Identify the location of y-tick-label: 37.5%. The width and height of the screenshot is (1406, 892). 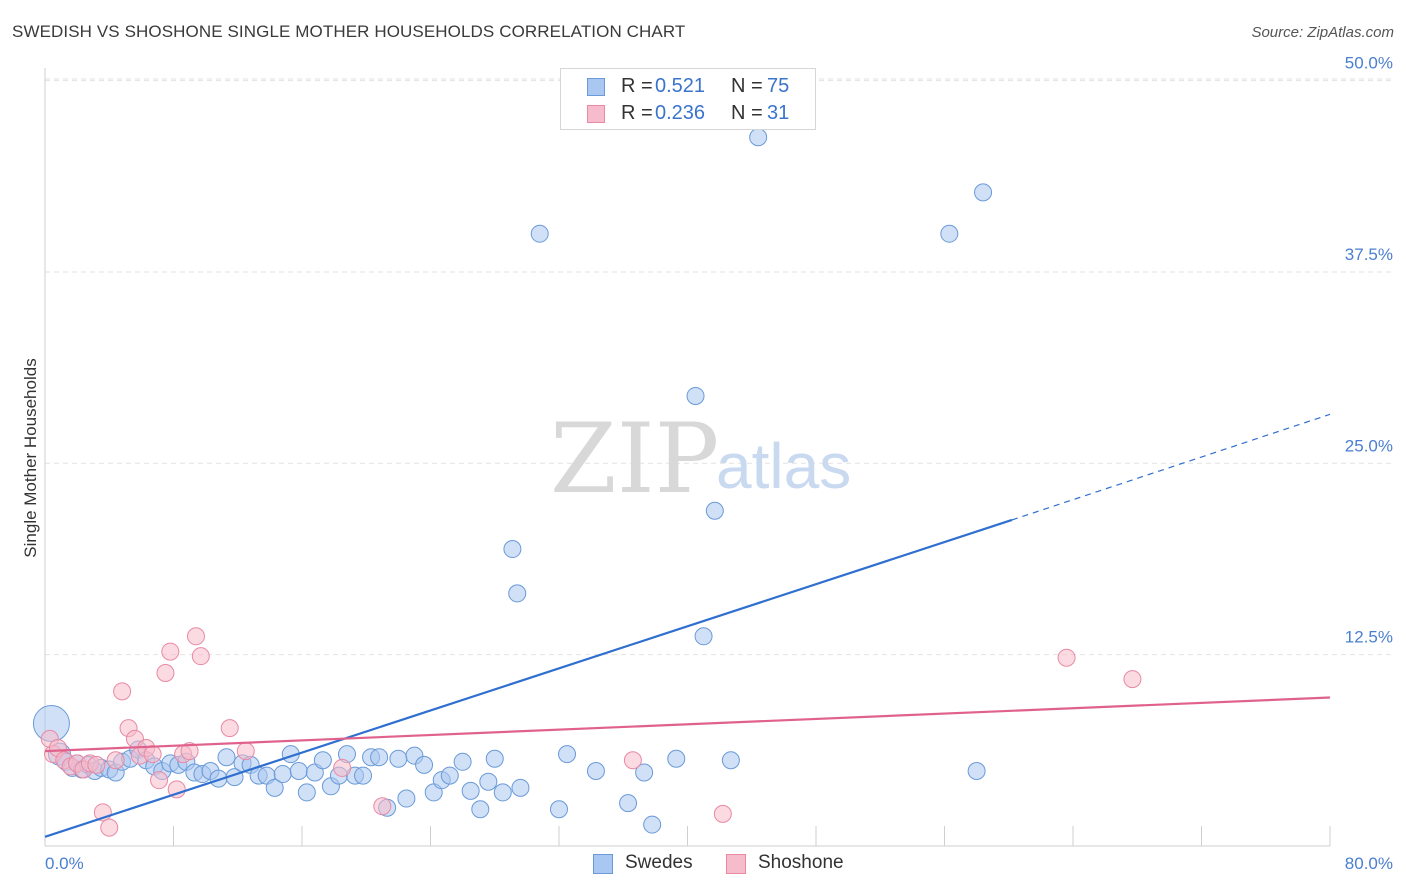
(1369, 254).